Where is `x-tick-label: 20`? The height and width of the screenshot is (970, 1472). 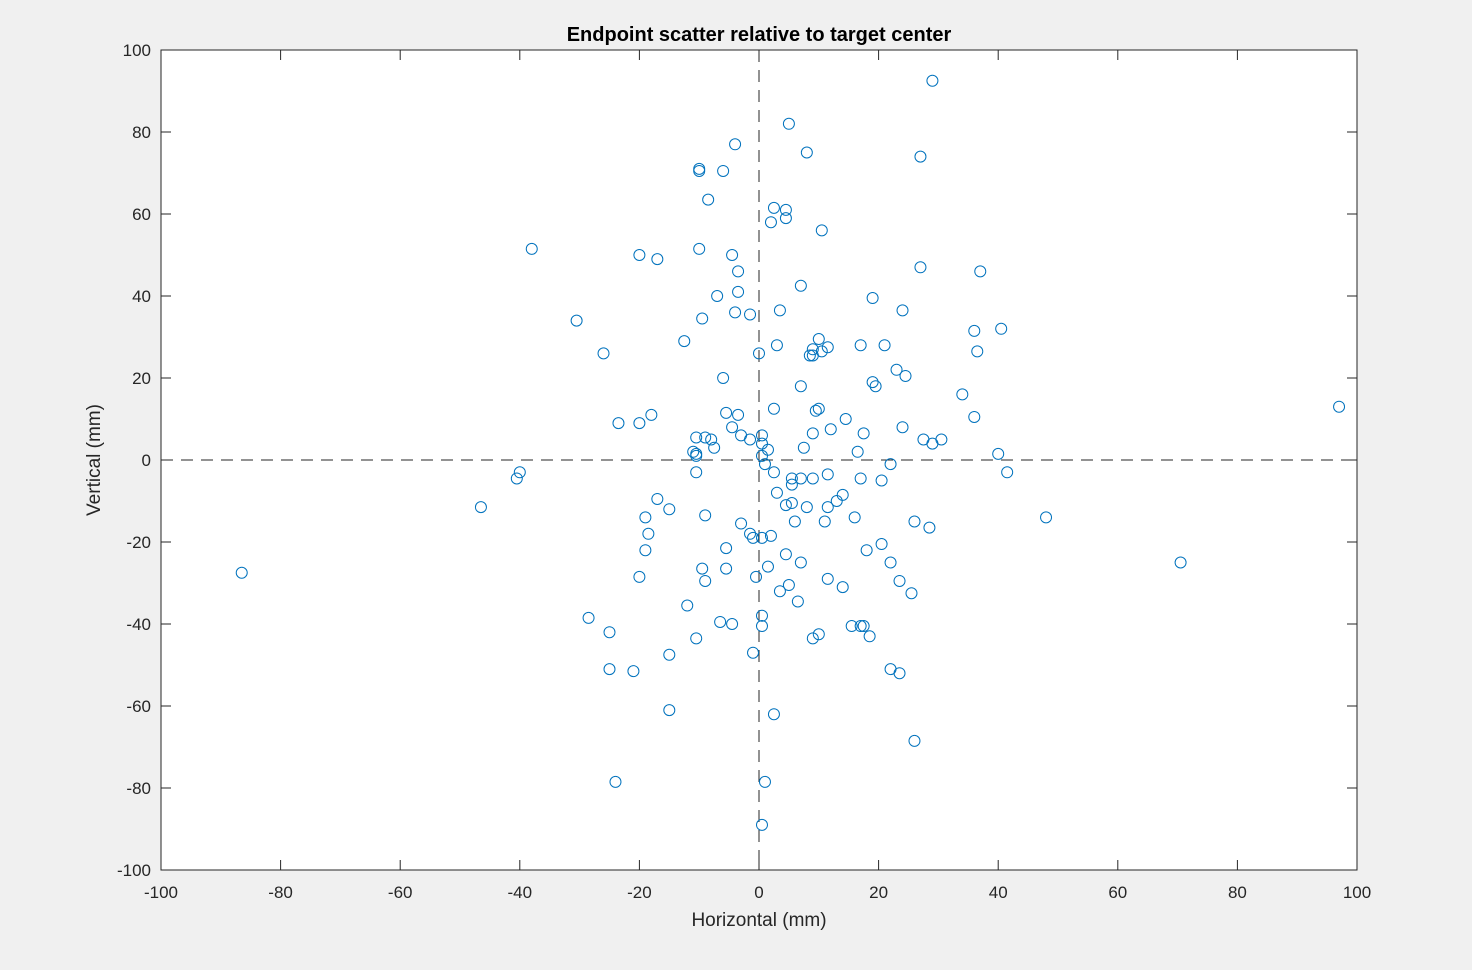
x-tick-label: 20 is located at coordinates (878, 892).